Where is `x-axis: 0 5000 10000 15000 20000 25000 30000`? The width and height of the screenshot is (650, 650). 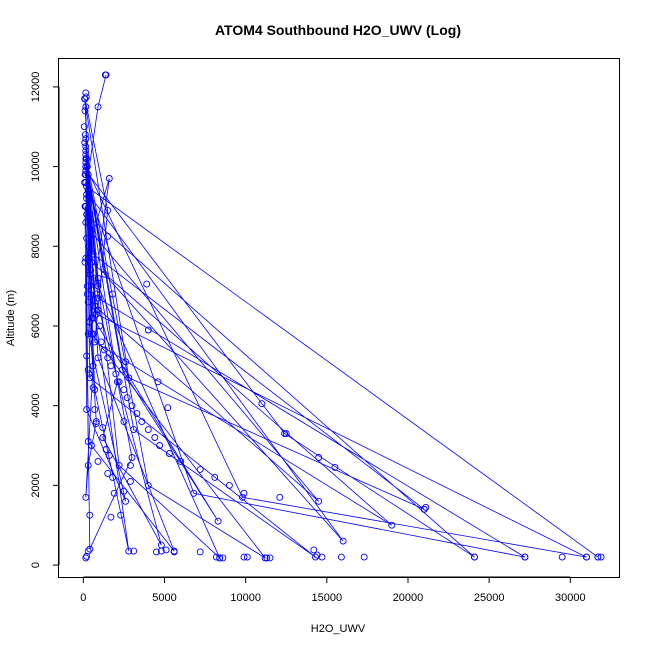 x-axis: 0 5000 10000 15000 20000 25000 30000 is located at coordinates (333, 590).